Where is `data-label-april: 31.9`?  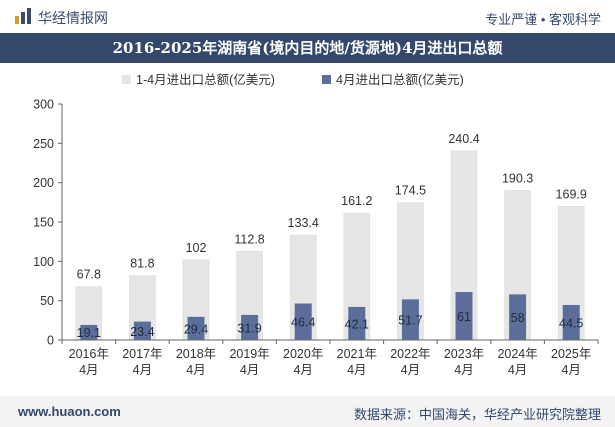 data-label-april: 31.9 is located at coordinates (249, 328).